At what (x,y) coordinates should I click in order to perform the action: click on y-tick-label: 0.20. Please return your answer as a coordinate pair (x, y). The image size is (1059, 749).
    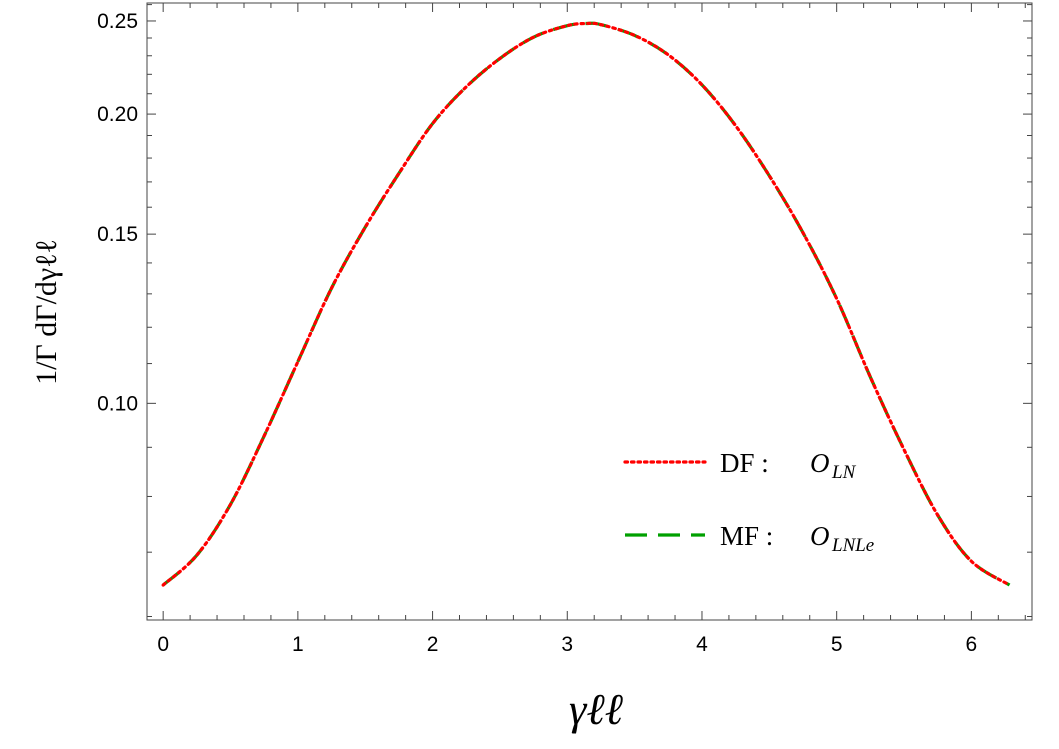
    Looking at the image, I should click on (117, 114).